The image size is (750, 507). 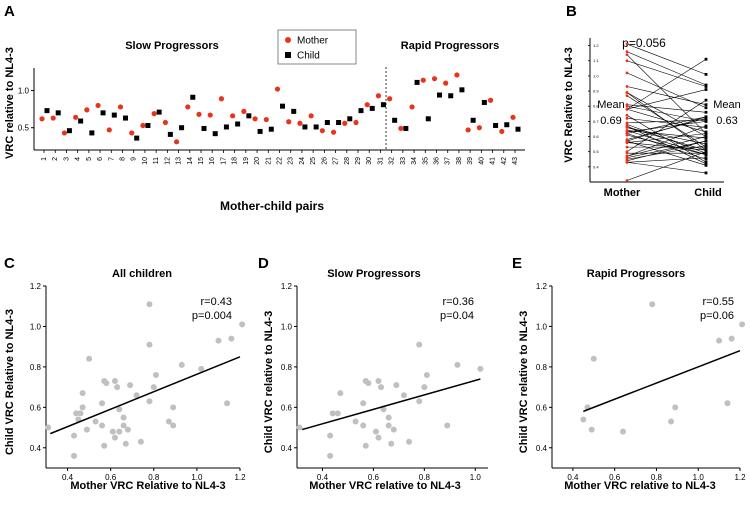 What do you see at coordinates (596, 45) in the screenshot?
I see `y-tick-label-b: 1.2` at bounding box center [596, 45].